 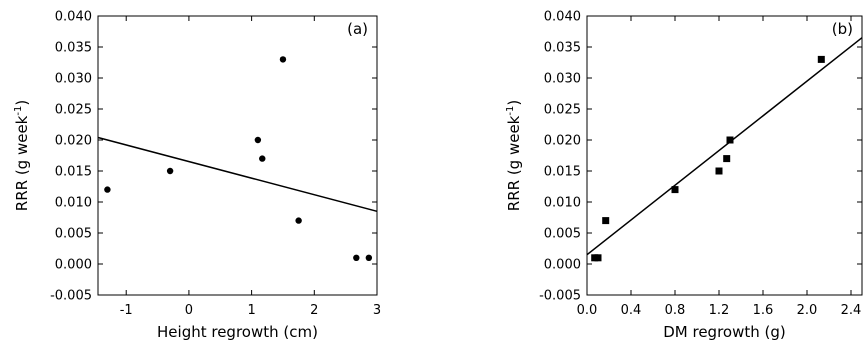 What do you see at coordinates (675, 310) in the screenshot?
I see `x-tick-label: 0.8` at bounding box center [675, 310].